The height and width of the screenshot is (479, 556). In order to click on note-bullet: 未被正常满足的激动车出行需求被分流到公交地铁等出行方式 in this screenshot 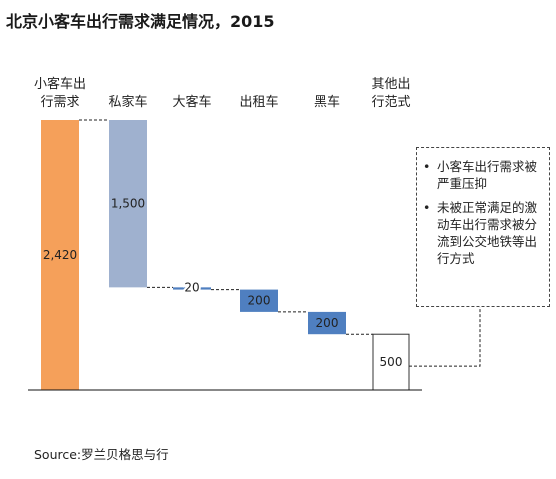, I will do `click(483, 233)`.